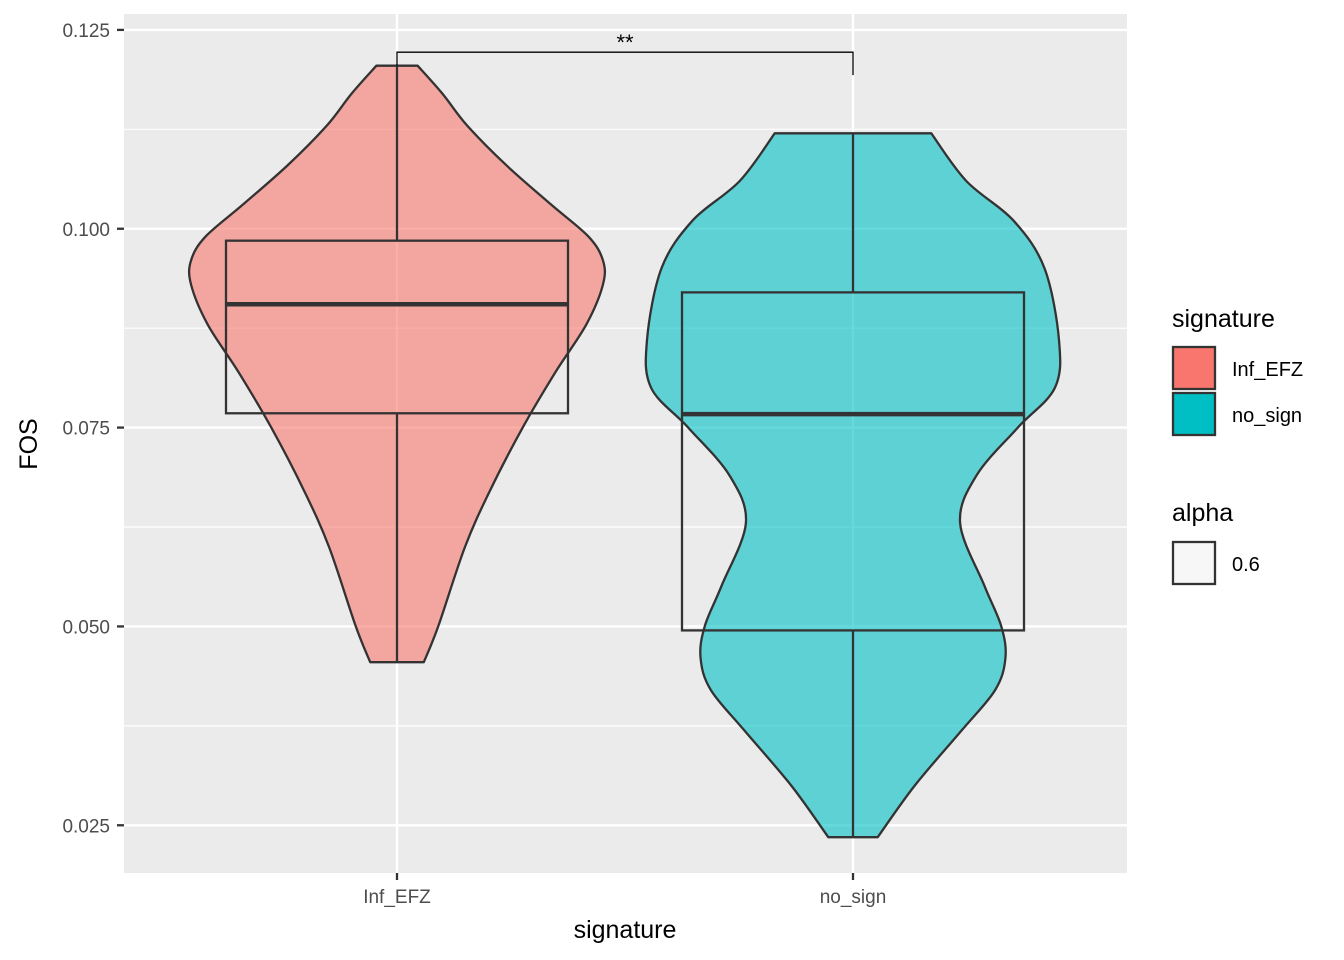 This screenshot has height=960, width=1344. Describe the element at coordinates (853, 461) in the screenshot. I see `box-no_sign` at that location.